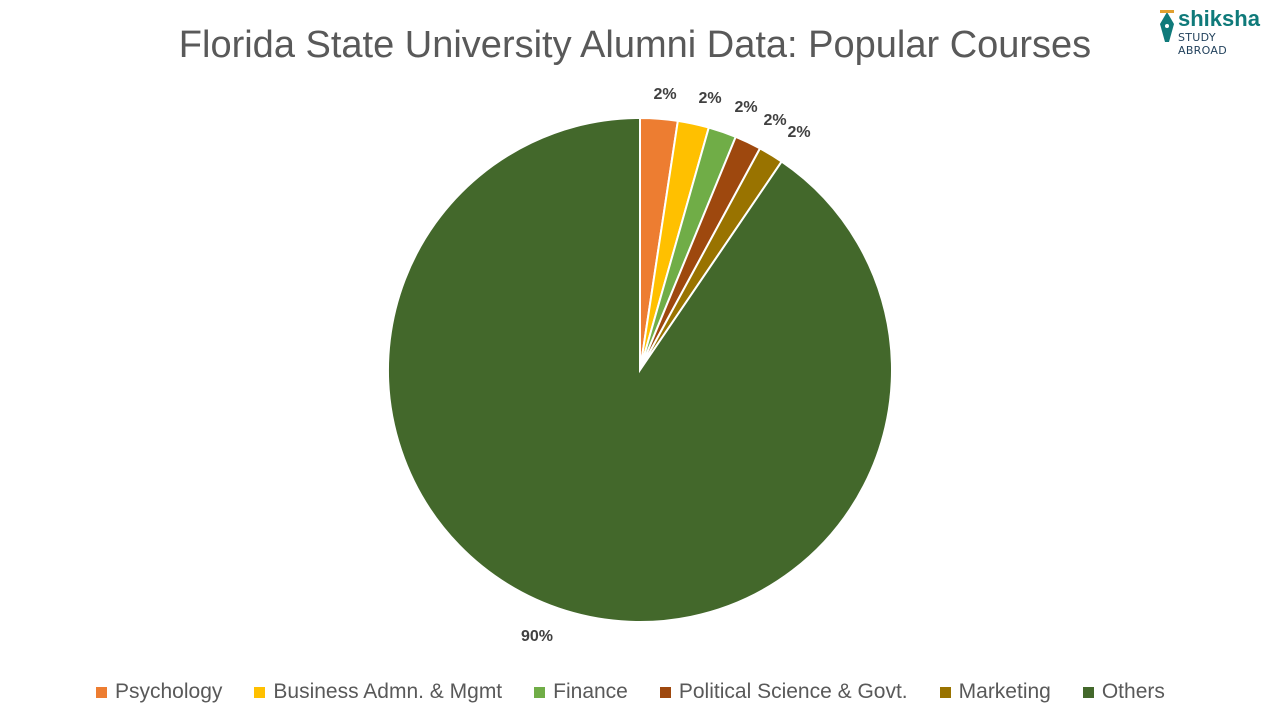  I want to click on legend-label: Political Science & Govt., so click(793, 691).